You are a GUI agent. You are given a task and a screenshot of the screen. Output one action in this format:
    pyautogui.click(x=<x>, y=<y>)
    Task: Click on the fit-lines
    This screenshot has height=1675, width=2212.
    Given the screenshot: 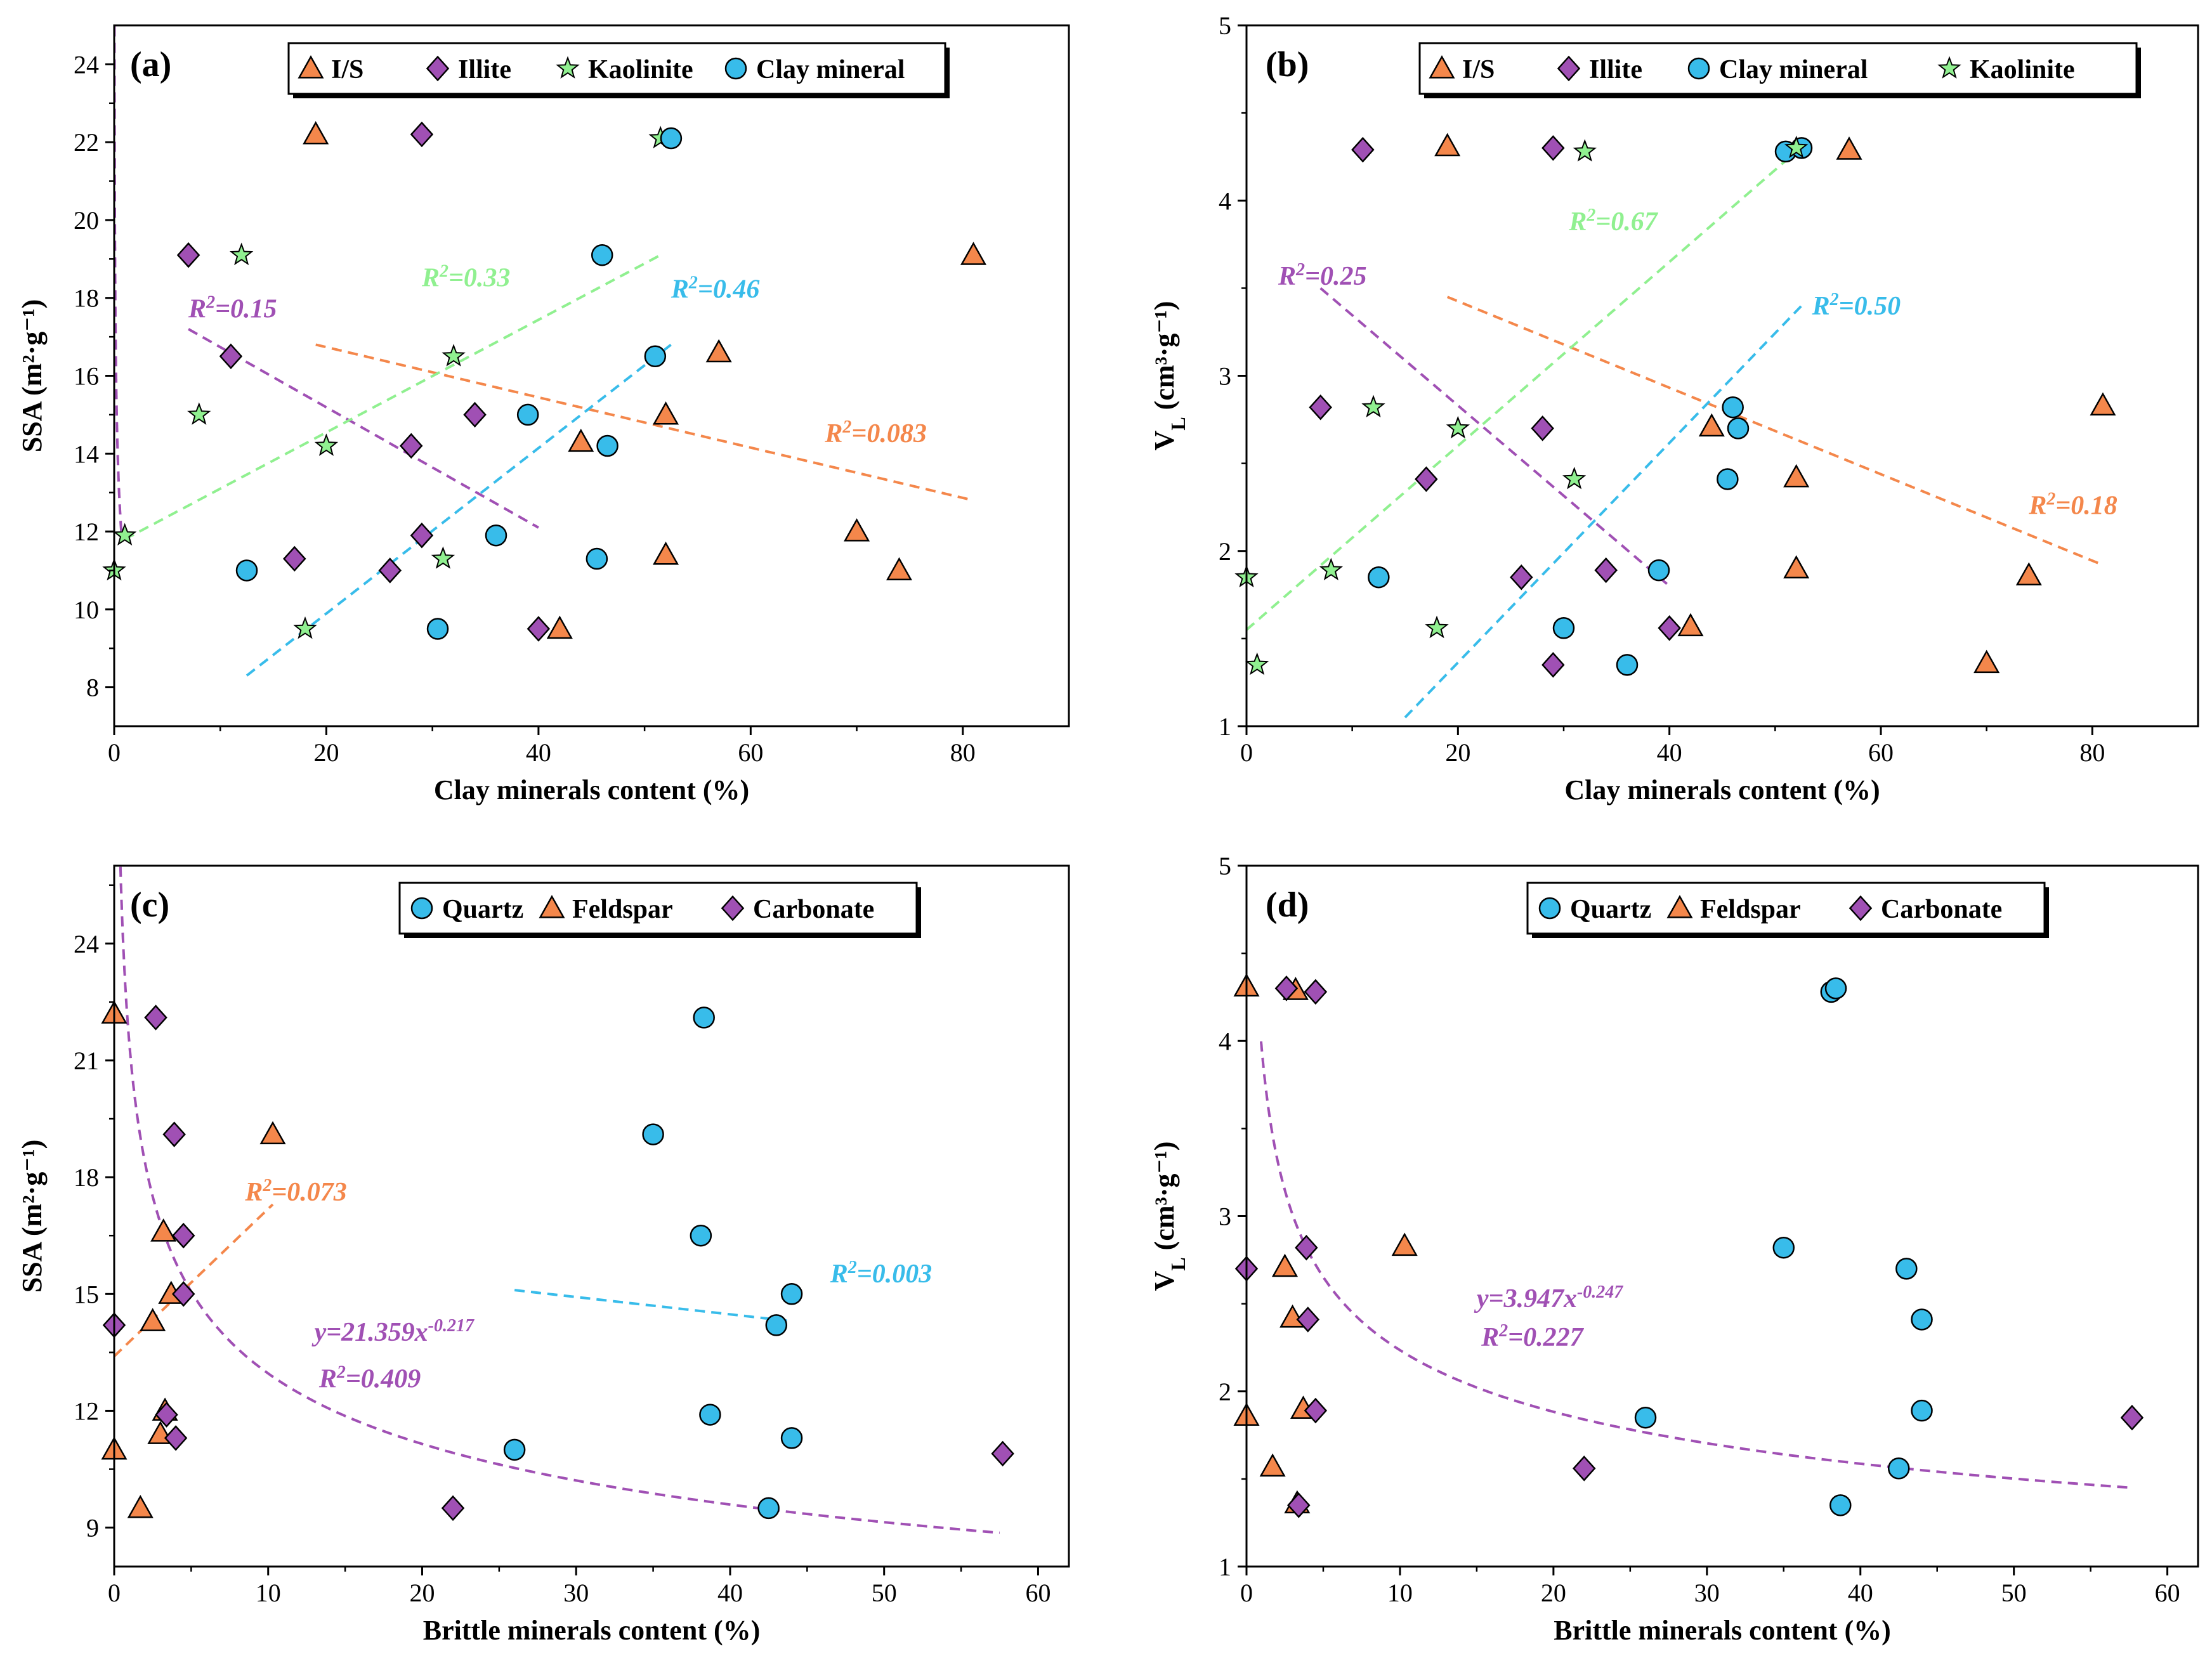 What is the action you would take?
    pyautogui.click(x=1695, y=1265)
    